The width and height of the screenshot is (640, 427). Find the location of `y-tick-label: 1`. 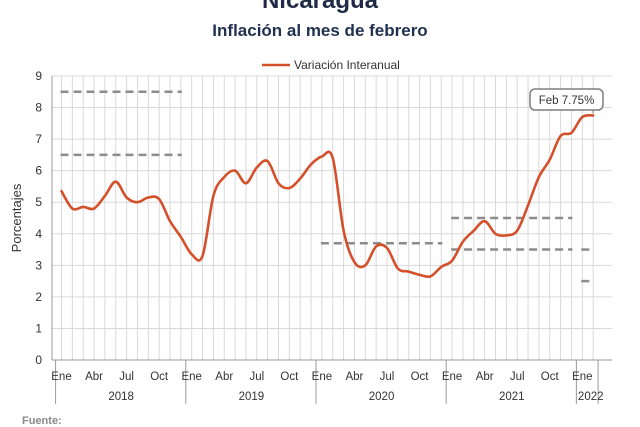

y-tick-label: 1 is located at coordinates (38, 328).